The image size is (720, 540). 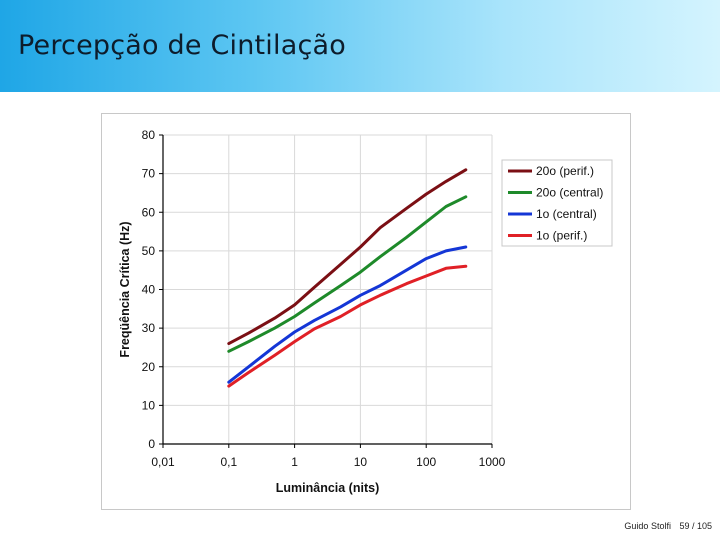 I want to click on x-tick-label: 1000, so click(x=492, y=462).